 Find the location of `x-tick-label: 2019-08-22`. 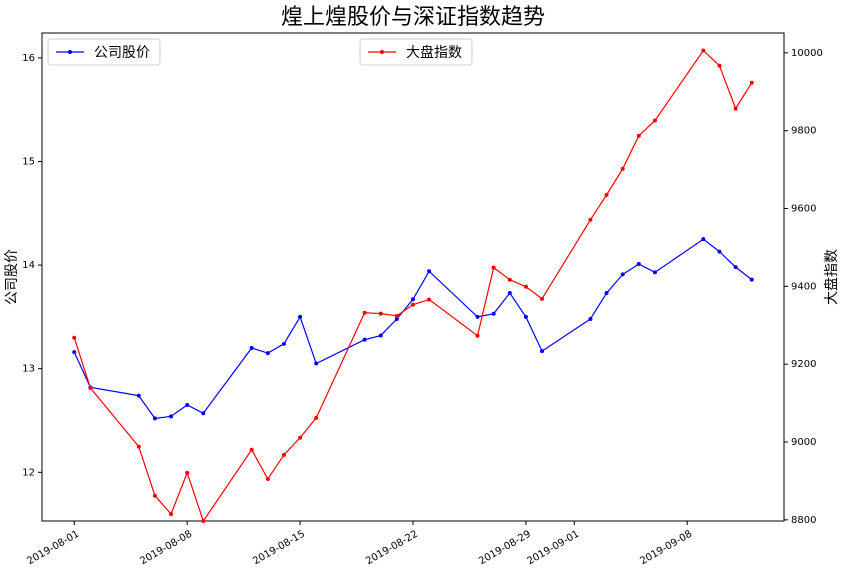

x-tick-label: 2019-08-22 is located at coordinates (392, 548).